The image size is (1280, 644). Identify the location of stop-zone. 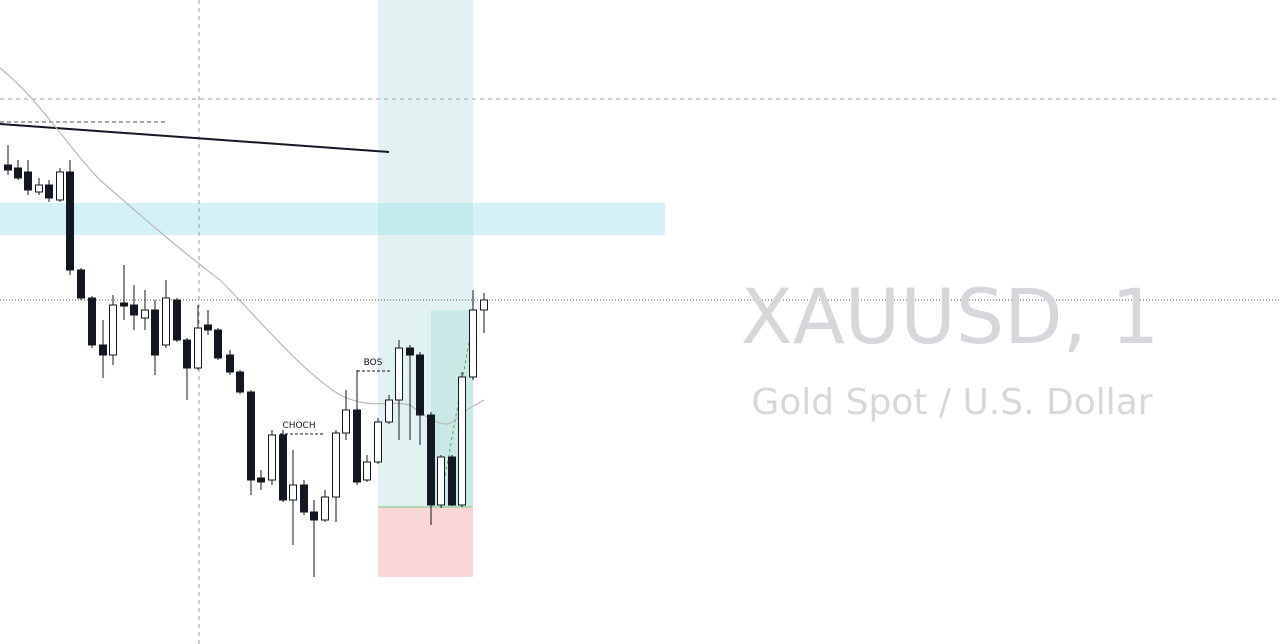
(425, 542).